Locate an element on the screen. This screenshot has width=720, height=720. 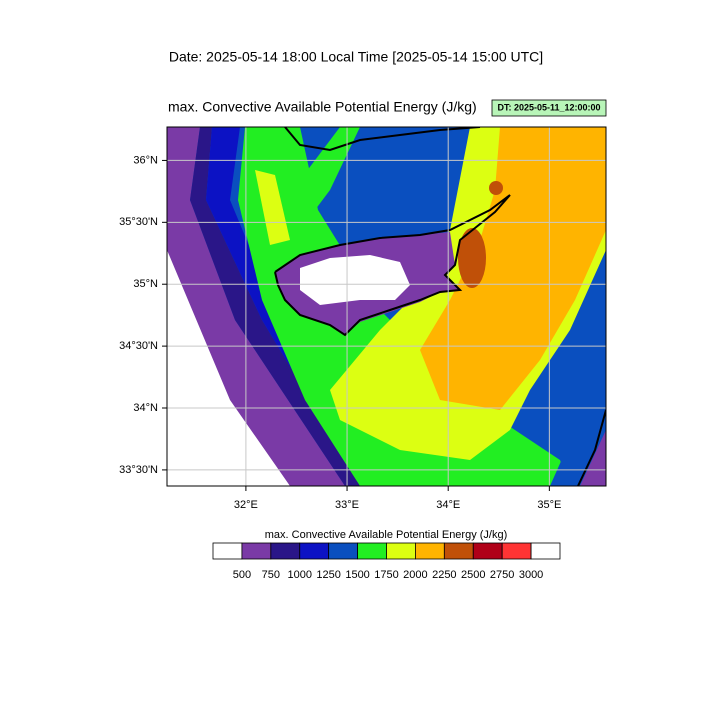
colorbar-label: 2250 is located at coordinates (444, 575).